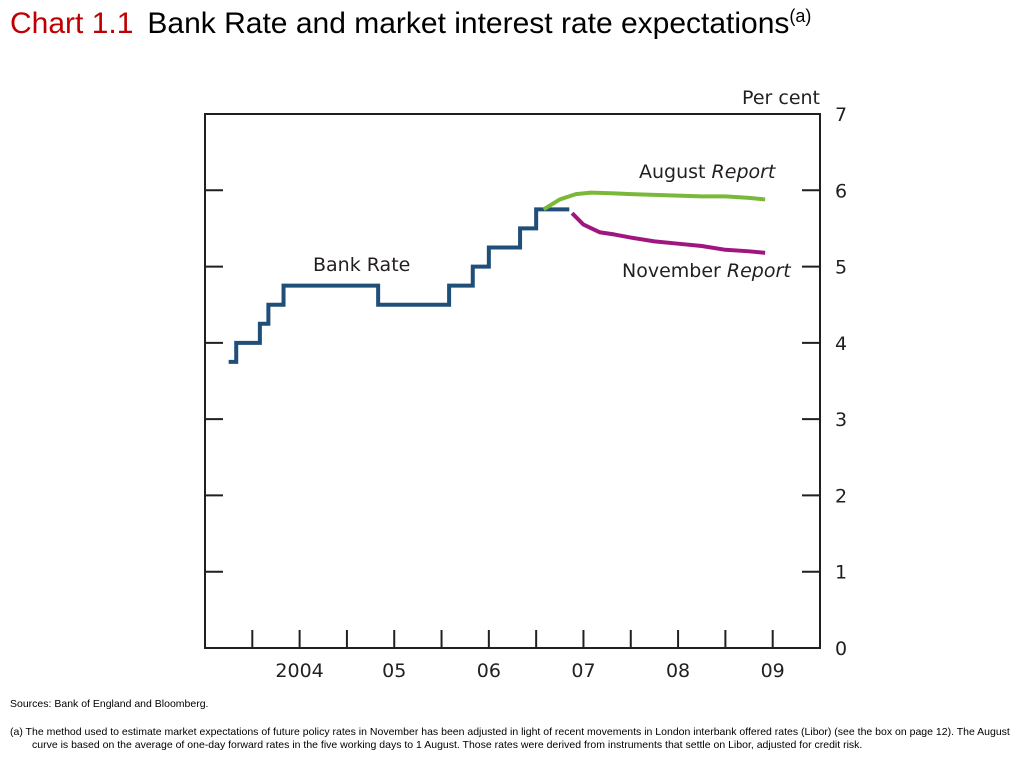 This screenshot has height=768, width=1024. Describe the element at coordinates (72, 23) in the screenshot. I see `chart-number: Chart 1.1` at that location.